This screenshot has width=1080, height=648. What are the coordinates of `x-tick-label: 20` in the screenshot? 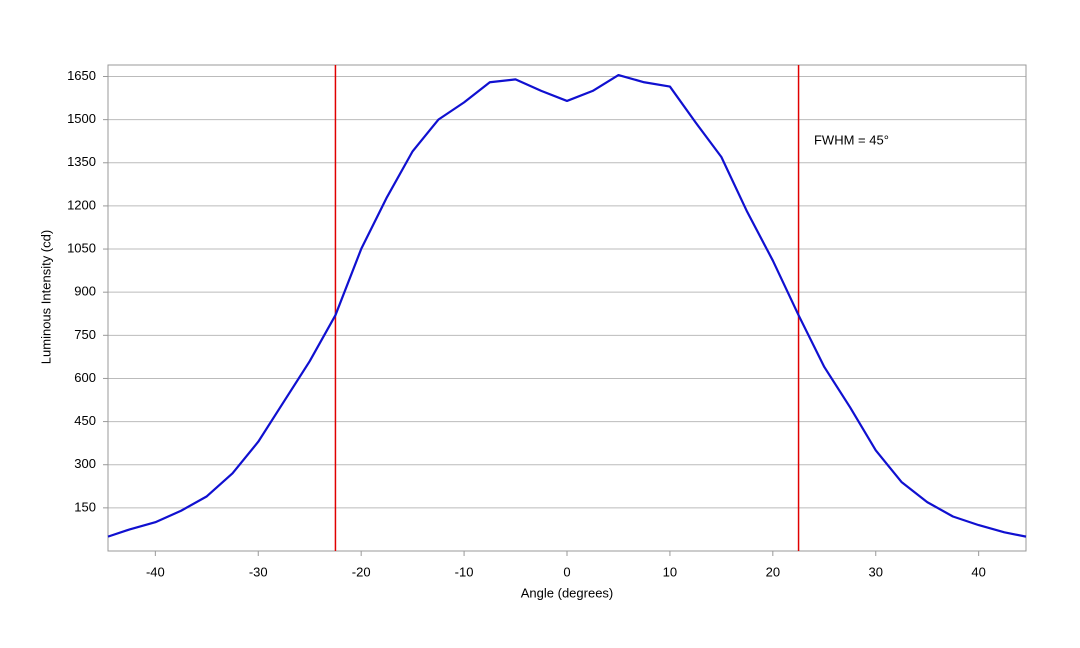 It's located at (773, 571).